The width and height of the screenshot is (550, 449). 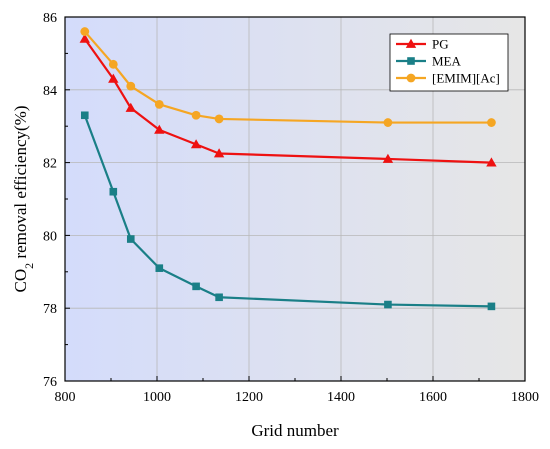 I want to click on x-tick-label: 1600, so click(x=433, y=397).